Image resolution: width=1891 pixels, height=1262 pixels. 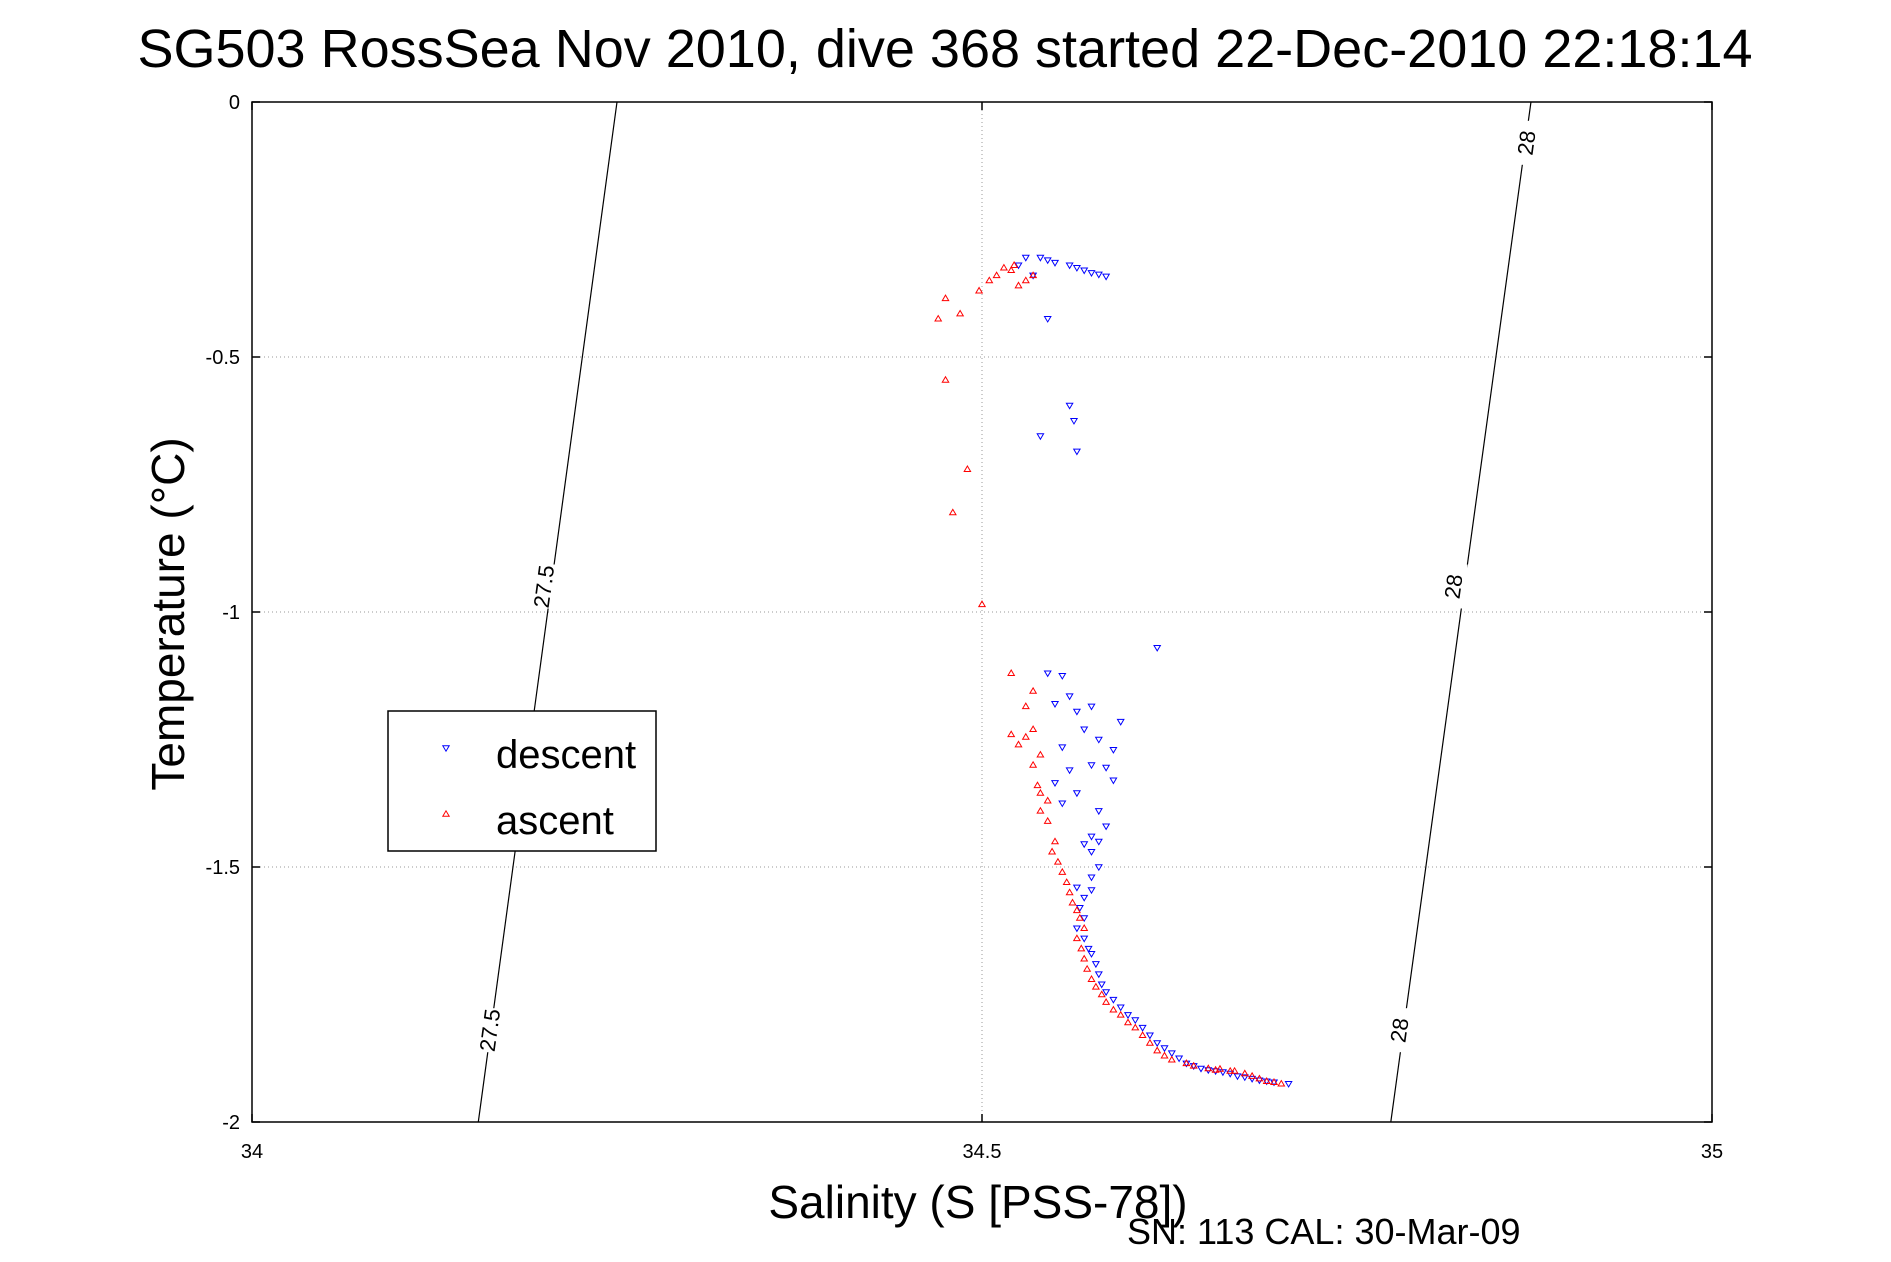 What do you see at coordinates (234, 103) in the screenshot?
I see `y-tick-label: 0` at bounding box center [234, 103].